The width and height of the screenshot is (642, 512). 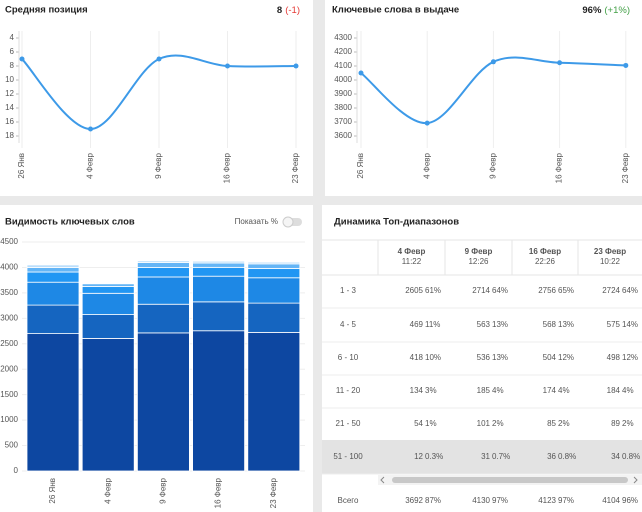 I want to click on cell-value: 4123, so click(x=547, y=500).